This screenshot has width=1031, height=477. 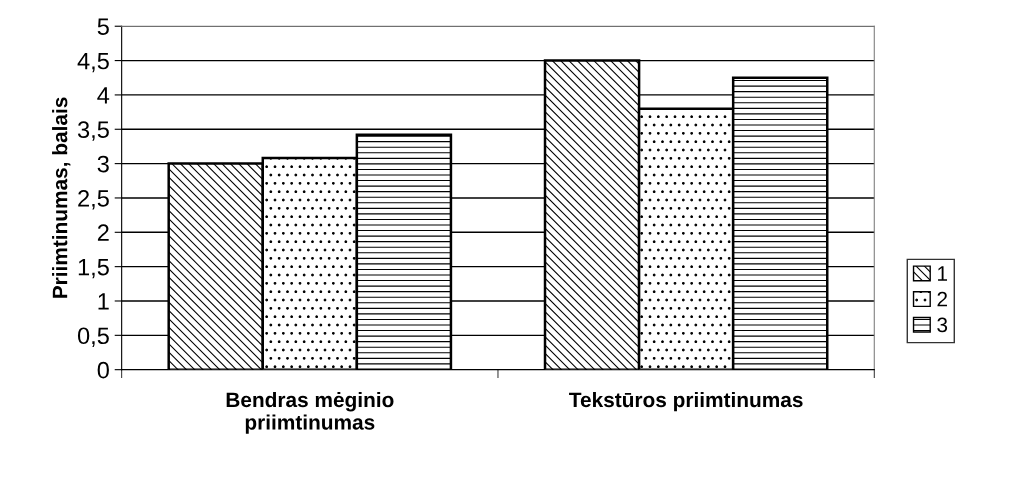 What do you see at coordinates (93, 337) in the screenshot?
I see `y-tick-label: 0,5` at bounding box center [93, 337].